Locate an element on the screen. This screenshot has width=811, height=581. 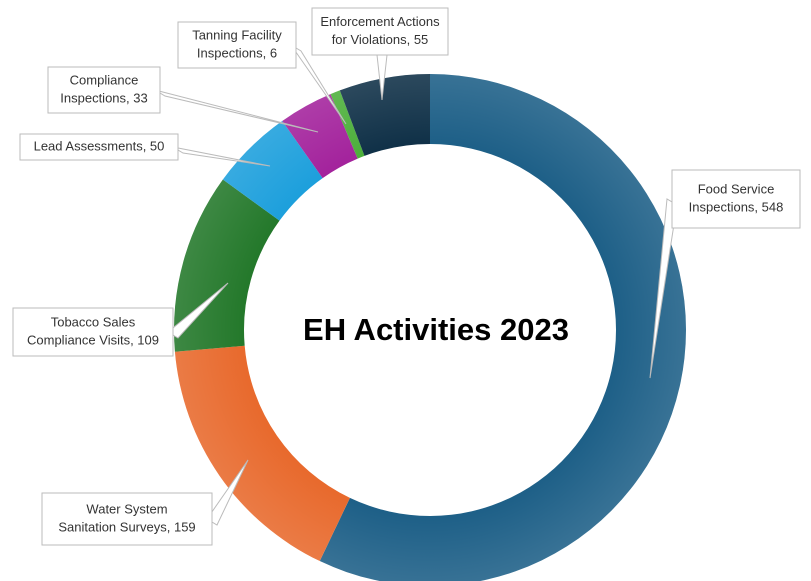
data-label: Lead Assessments, 50 is located at coordinates (99, 145).